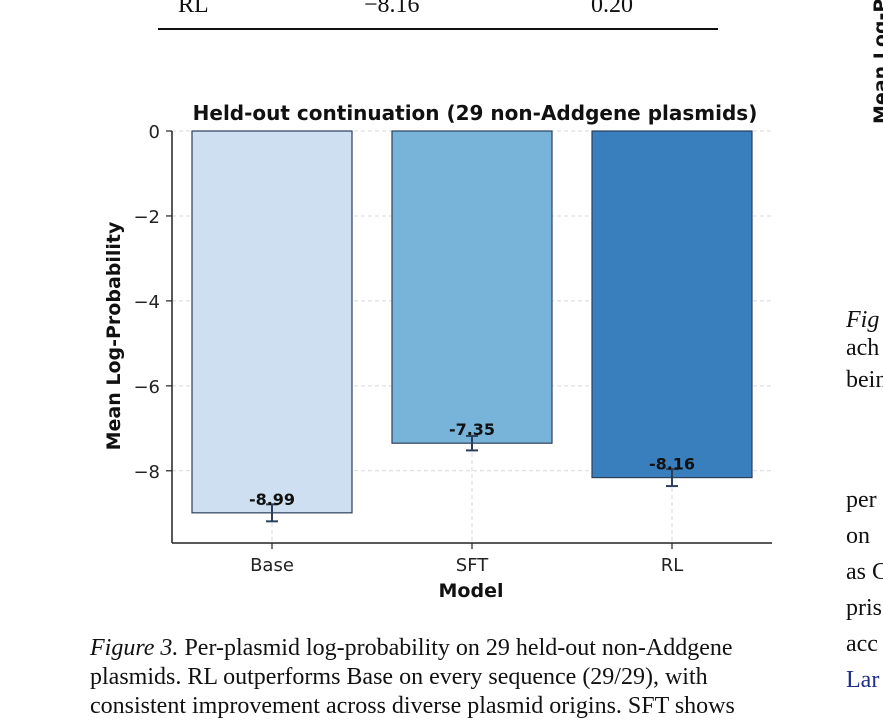 This screenshot has height=721, width=883. Describe the element at coordinates (864, 572) in the screenshot. I see `adjacent-text-line: as C` at that location.